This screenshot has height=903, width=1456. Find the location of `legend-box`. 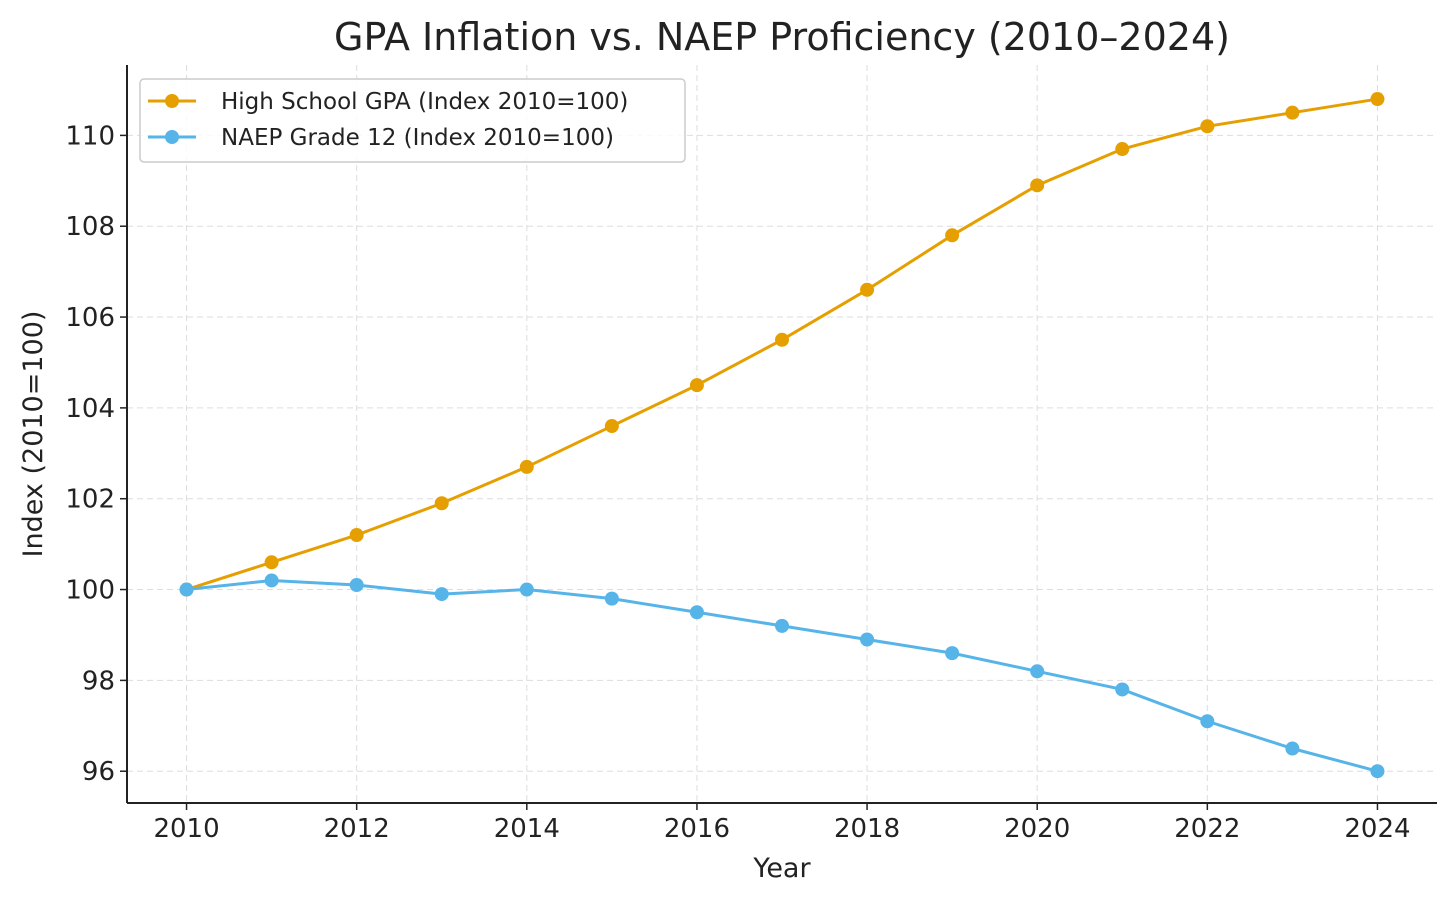

legend-box is located at coordinates (412, 120).